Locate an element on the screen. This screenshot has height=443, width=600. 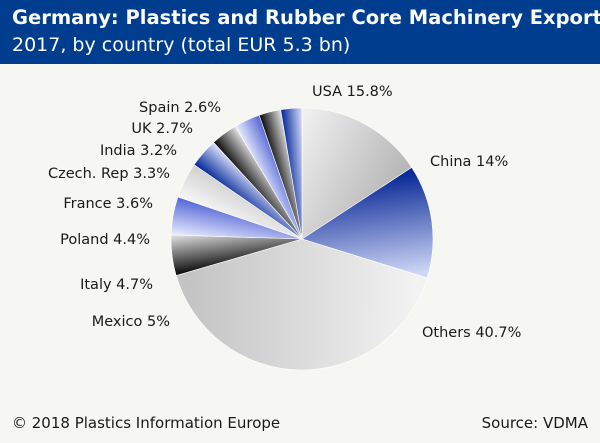
copyright-text: © 2018 Plastics Information Europe is located at coordinates (146, 423).